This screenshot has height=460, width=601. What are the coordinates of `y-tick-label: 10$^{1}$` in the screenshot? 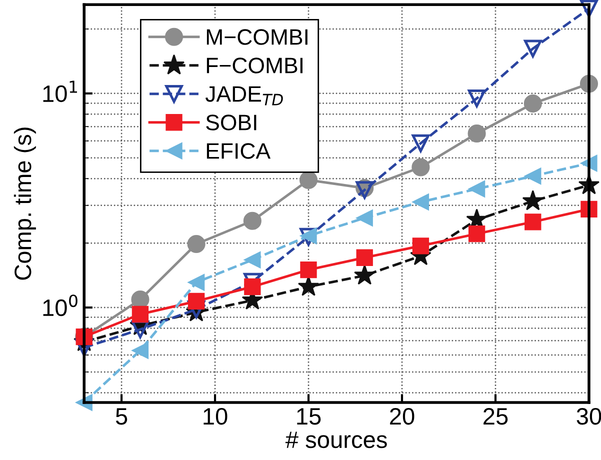 It's located at (60, 91).